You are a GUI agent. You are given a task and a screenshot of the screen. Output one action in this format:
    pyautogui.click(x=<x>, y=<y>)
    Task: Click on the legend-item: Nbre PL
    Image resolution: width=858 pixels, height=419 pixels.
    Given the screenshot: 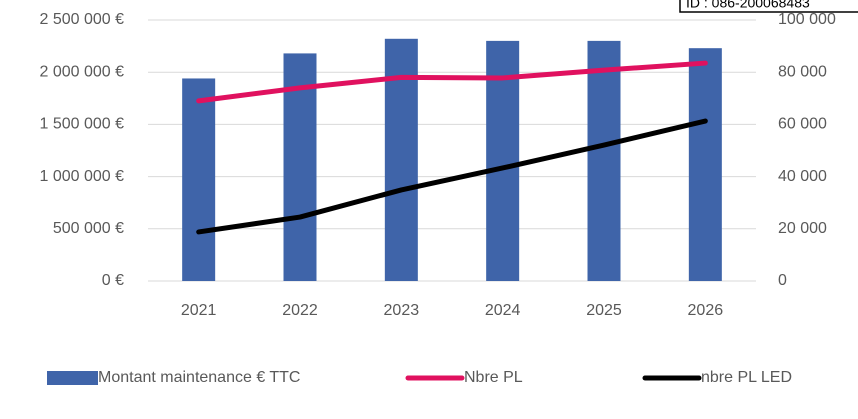 What is the action you would take?
    pyautogui.click(x=493, y=377)
    